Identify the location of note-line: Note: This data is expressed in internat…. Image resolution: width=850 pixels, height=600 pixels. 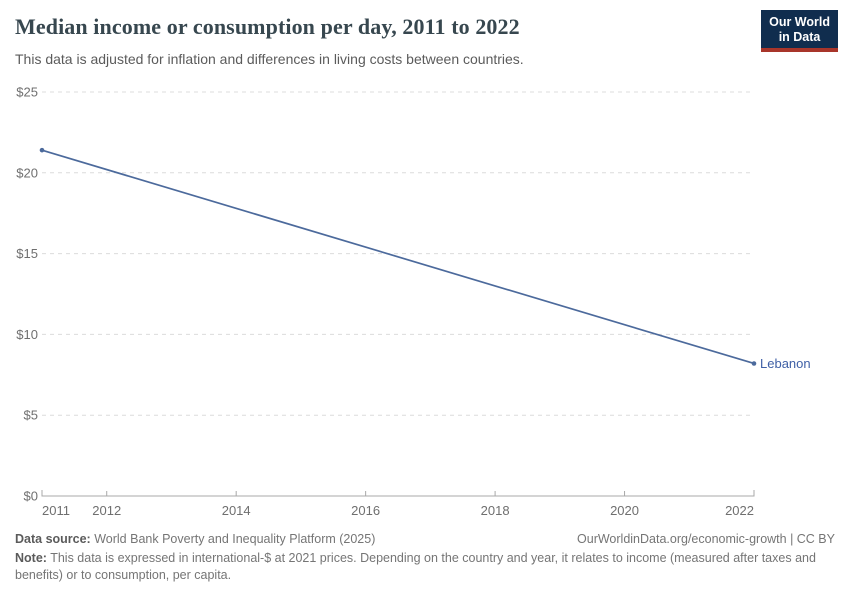
(425, 567).